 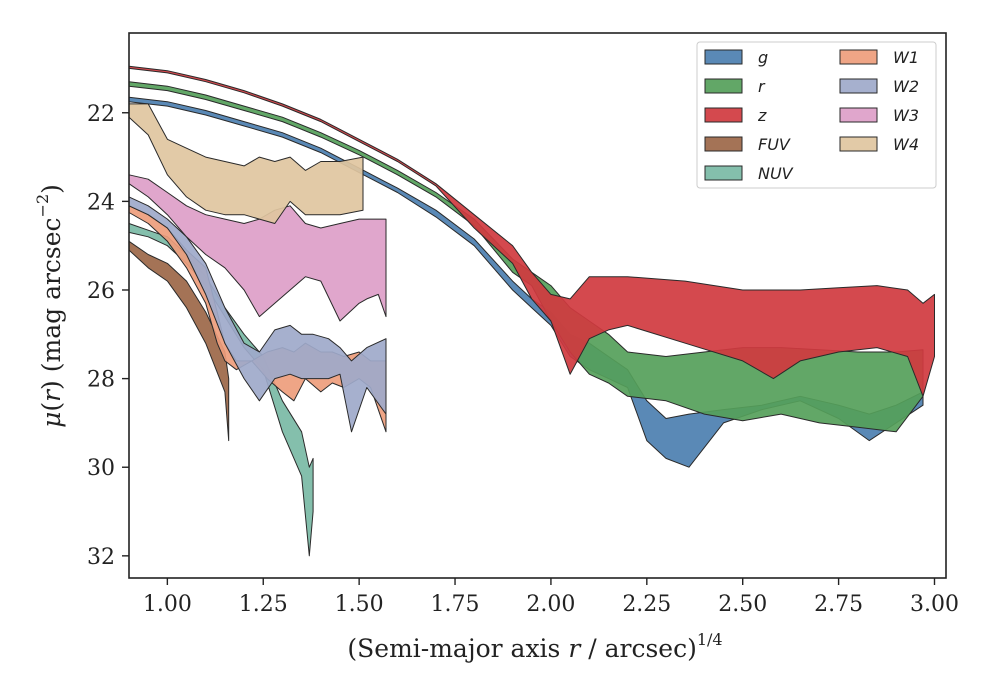 What do you see at coordinates (858, 57) in the screenshot?
I see `legend-swatch-w1` at bounding box center [858, 57].